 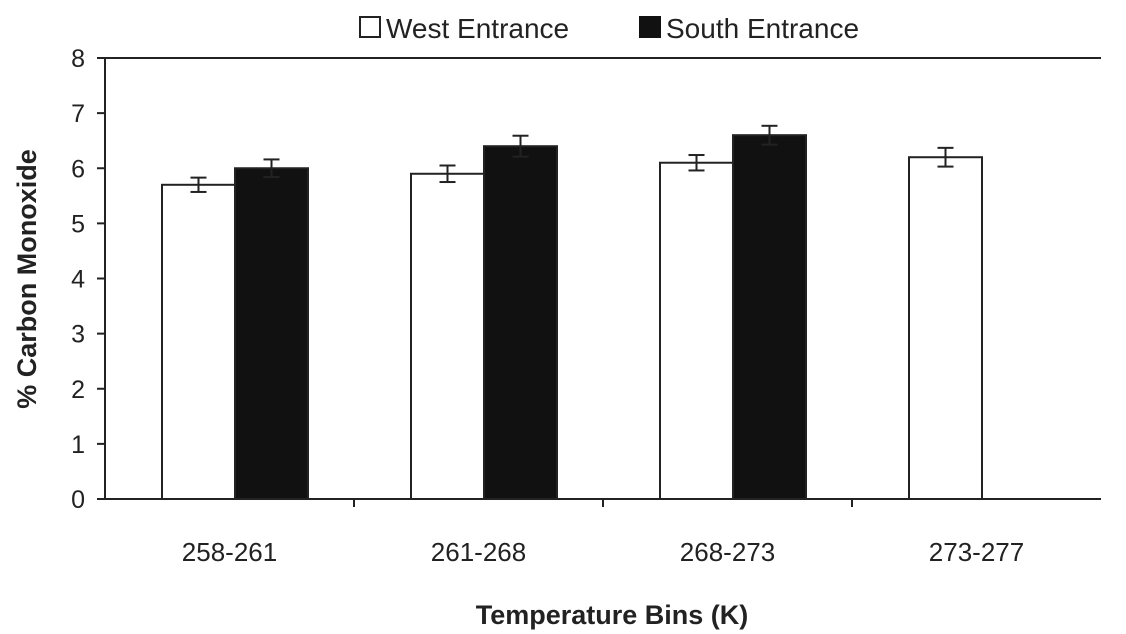 What do you see at coordinates (78, 445) in the screenshot?
I see `y-tick-label-1: 1` at bounding box center [78, 445].